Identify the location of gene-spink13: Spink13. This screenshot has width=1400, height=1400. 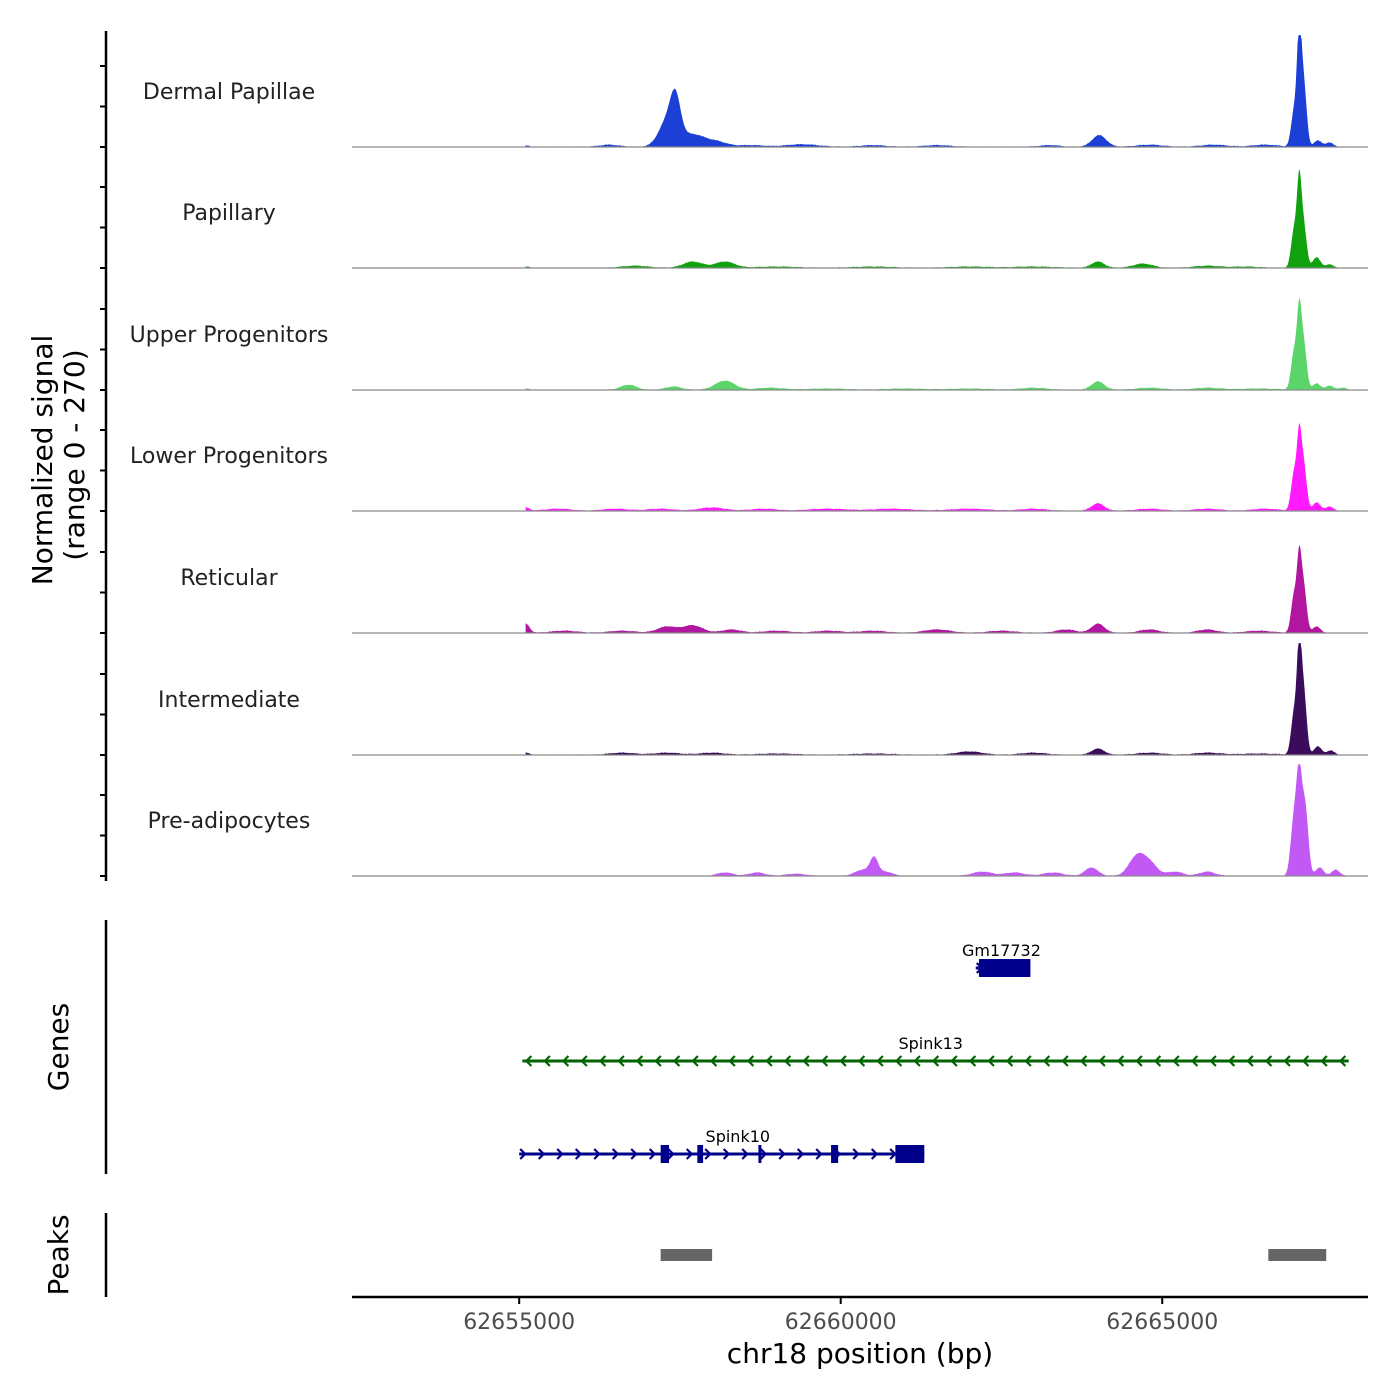
(935, 1050).